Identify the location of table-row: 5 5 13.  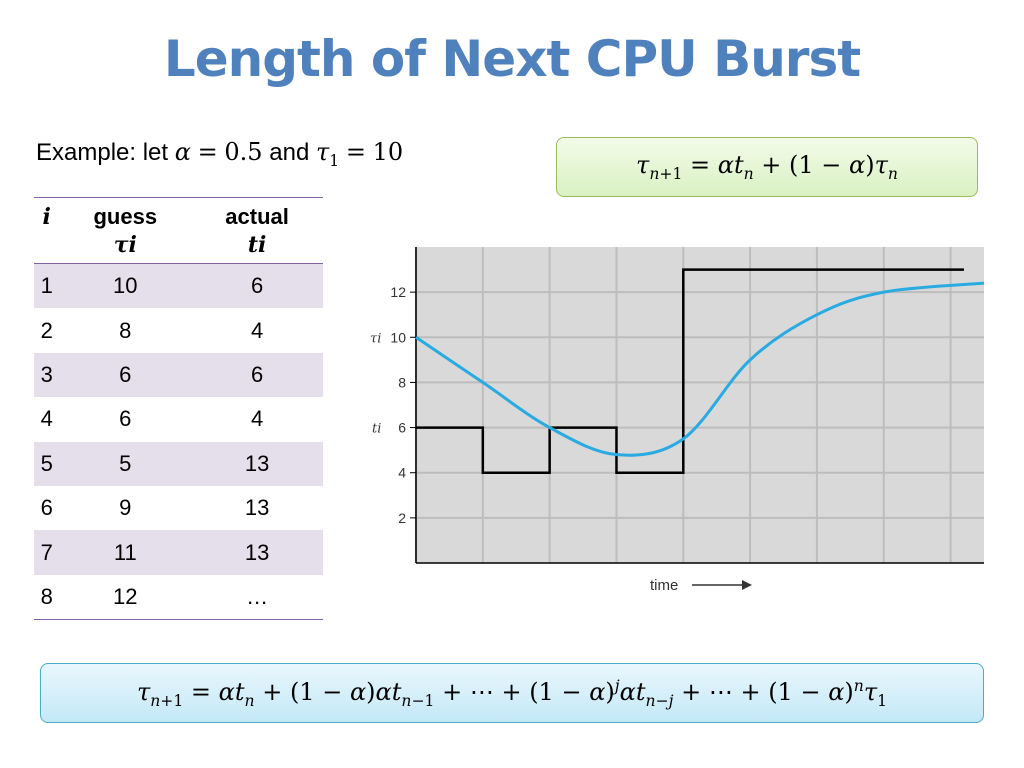
(178, 463).